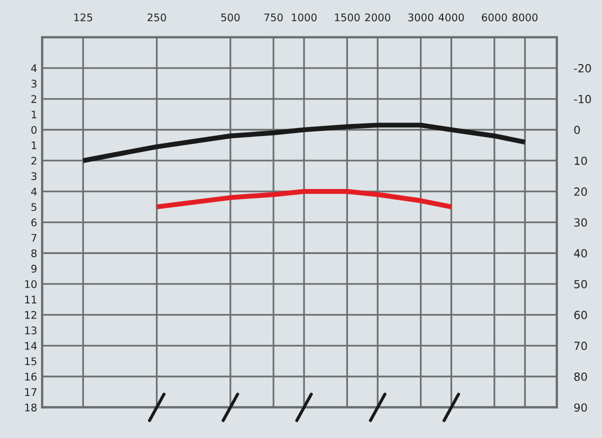 This screenshot has width=602, height=438. What do you see at coordinates (34, 253) in the screenshot?
I see `y-tick-label: 8` at bounding box center [34, 253].